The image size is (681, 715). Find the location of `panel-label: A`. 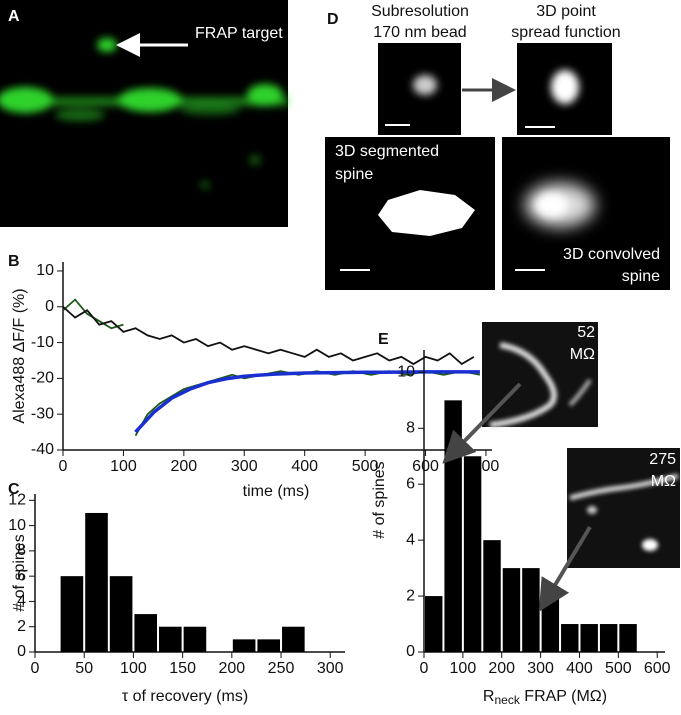

panel-label: A is located at coordinates (14, 16).